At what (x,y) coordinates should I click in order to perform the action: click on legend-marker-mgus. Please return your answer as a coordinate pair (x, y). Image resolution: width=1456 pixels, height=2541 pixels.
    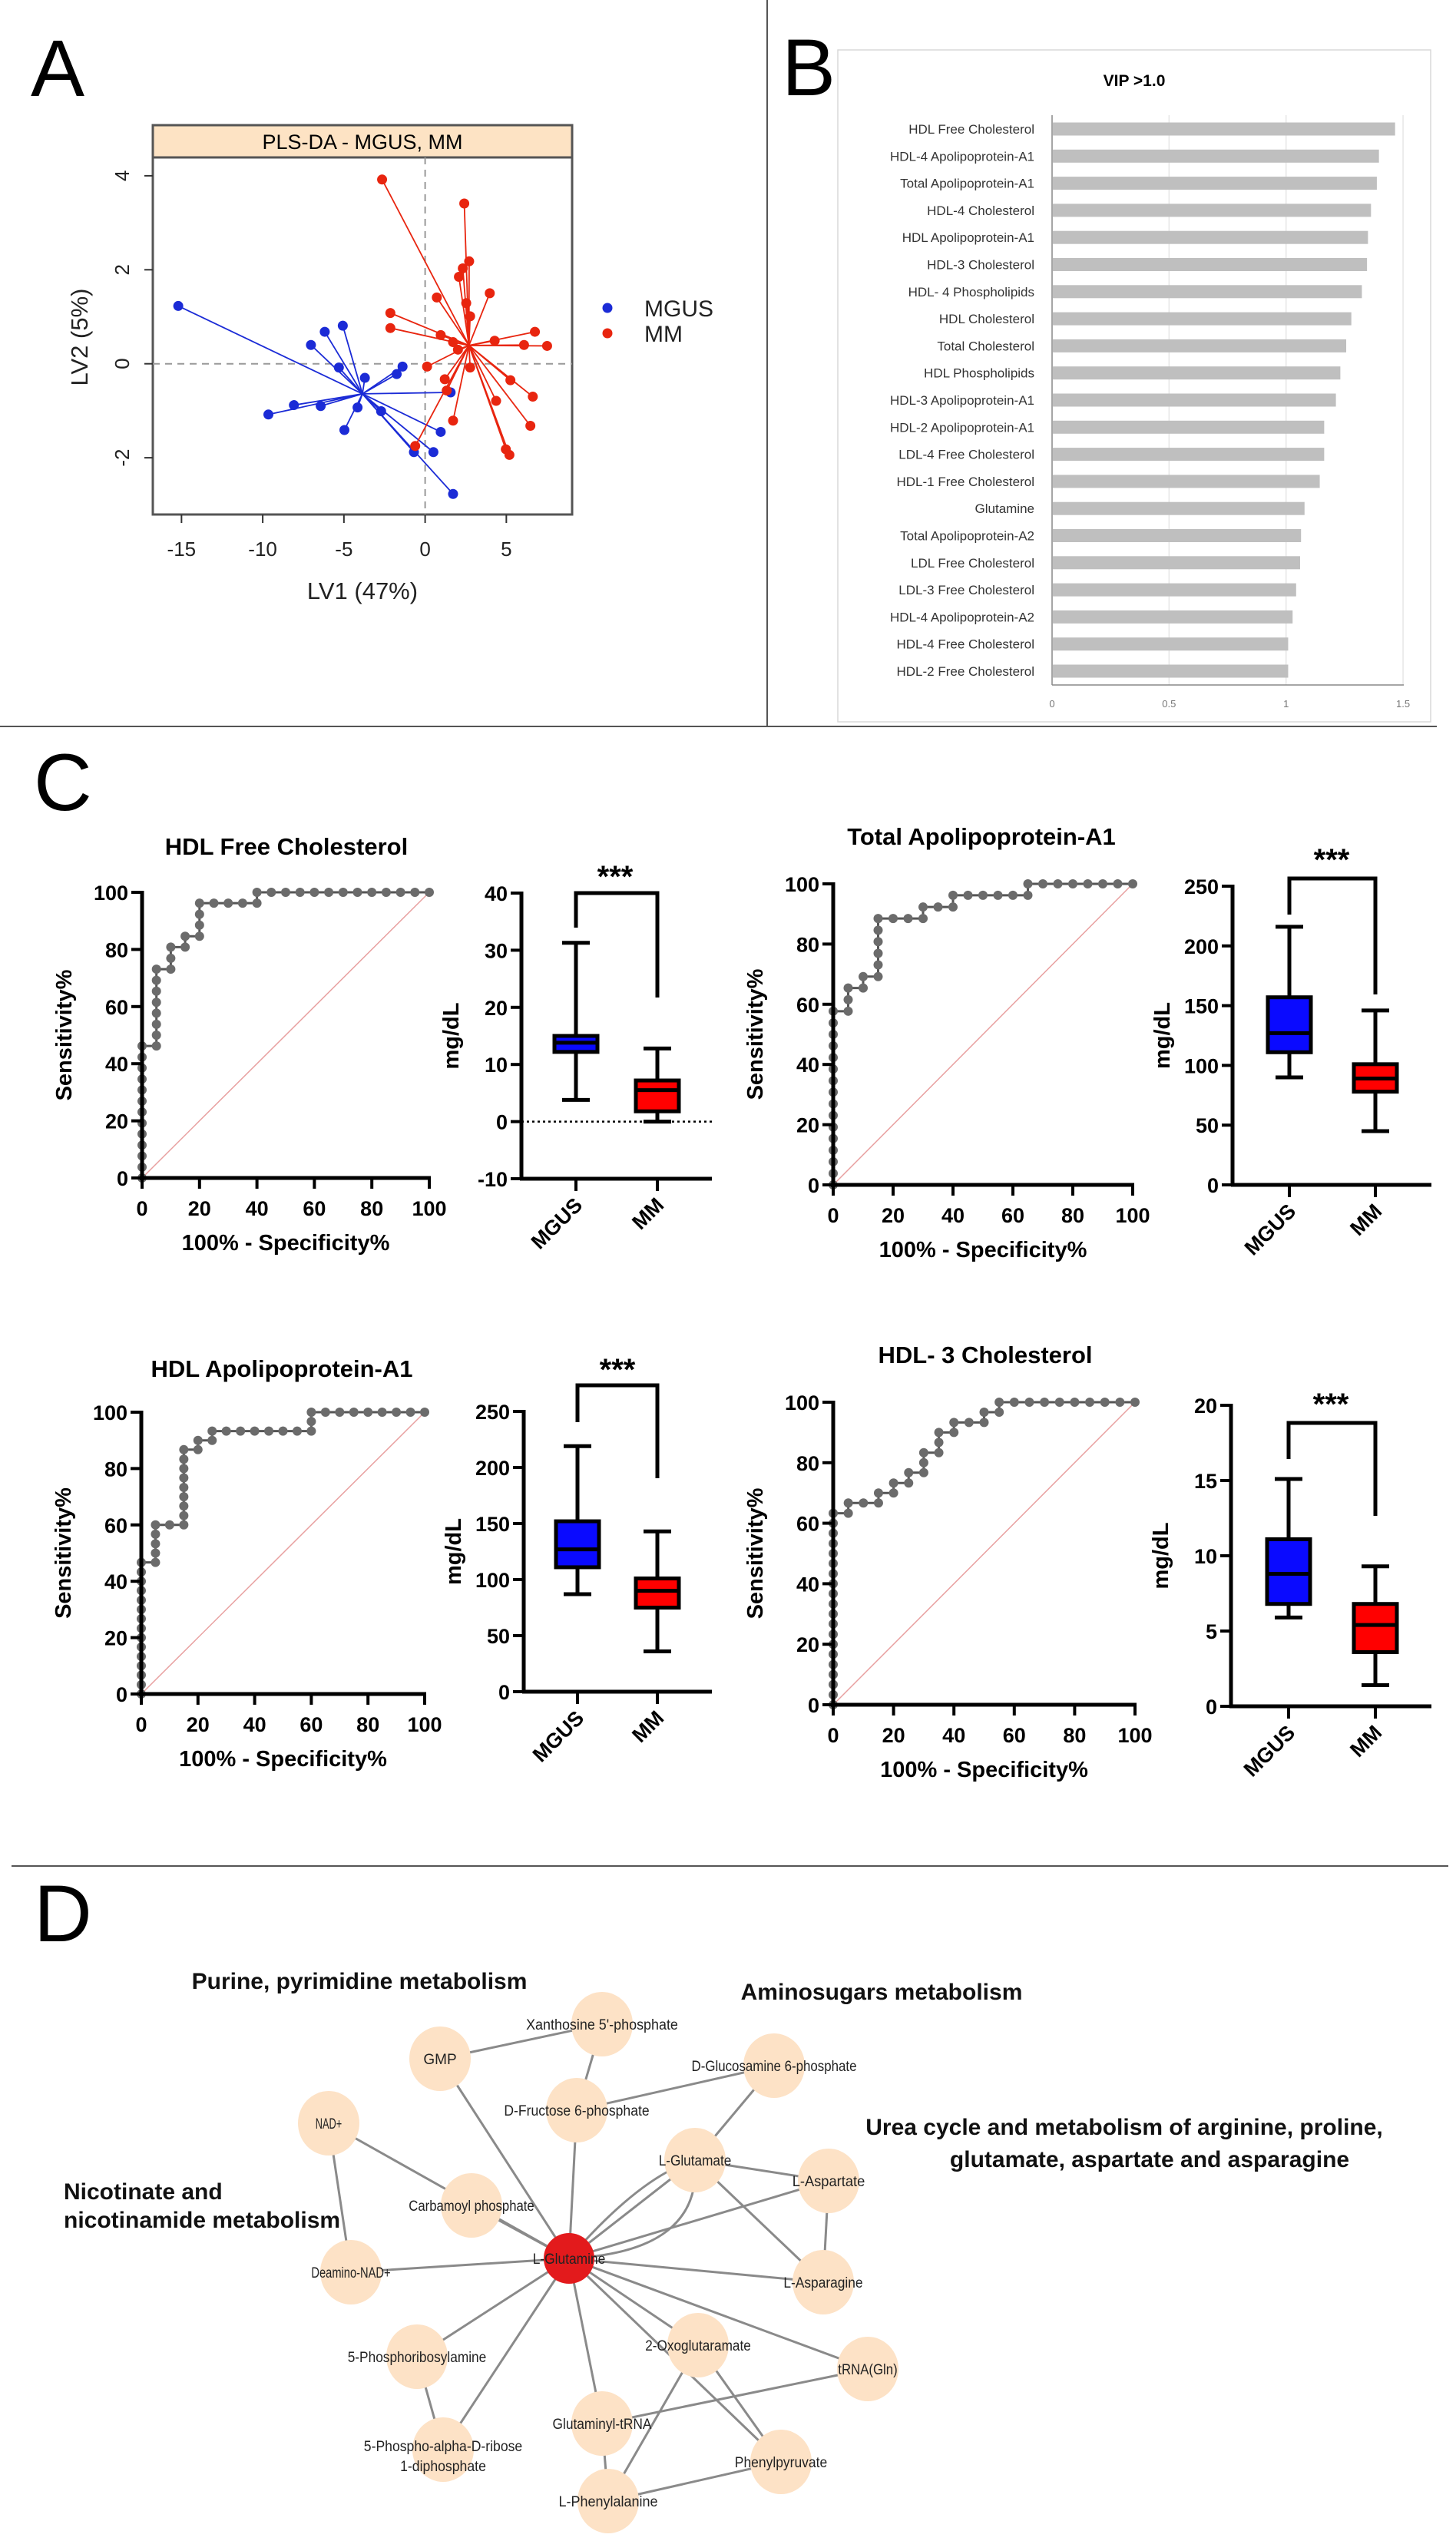
    Looking at the image, I should click on (607, 308).